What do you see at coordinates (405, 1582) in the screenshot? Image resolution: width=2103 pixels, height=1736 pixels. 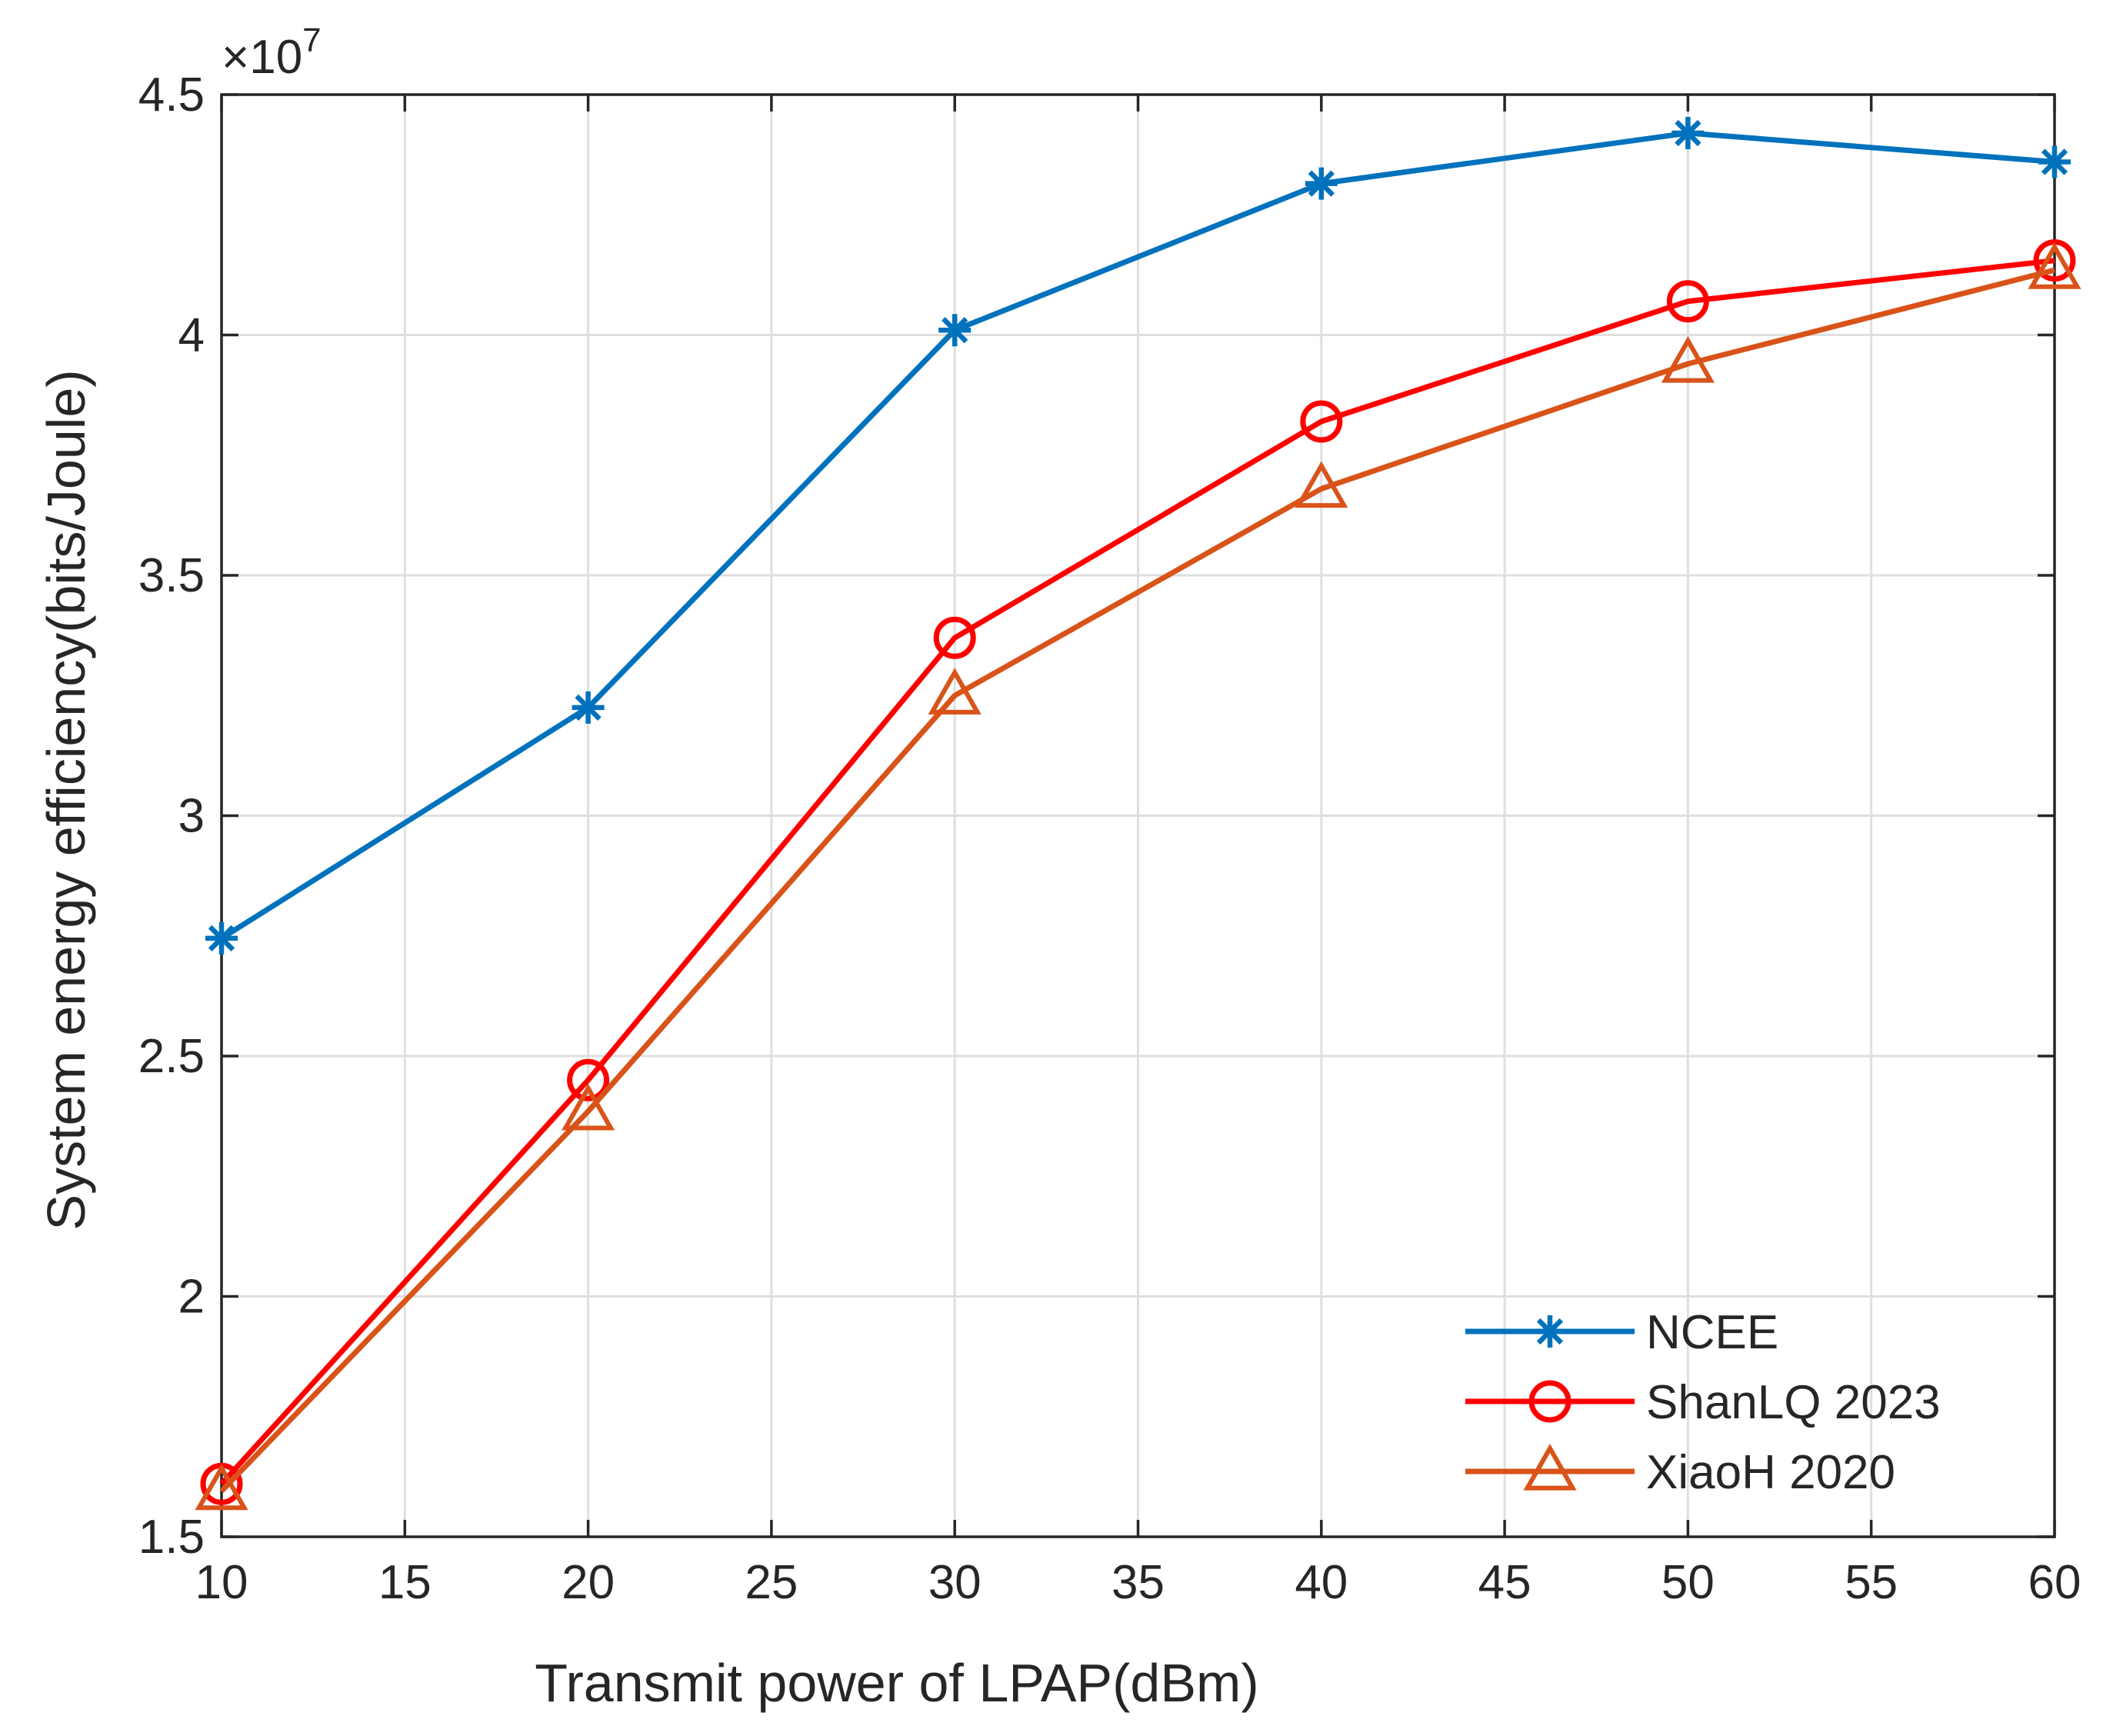 I see `x-tick-label: 15` at bounding box center [405, 1582].